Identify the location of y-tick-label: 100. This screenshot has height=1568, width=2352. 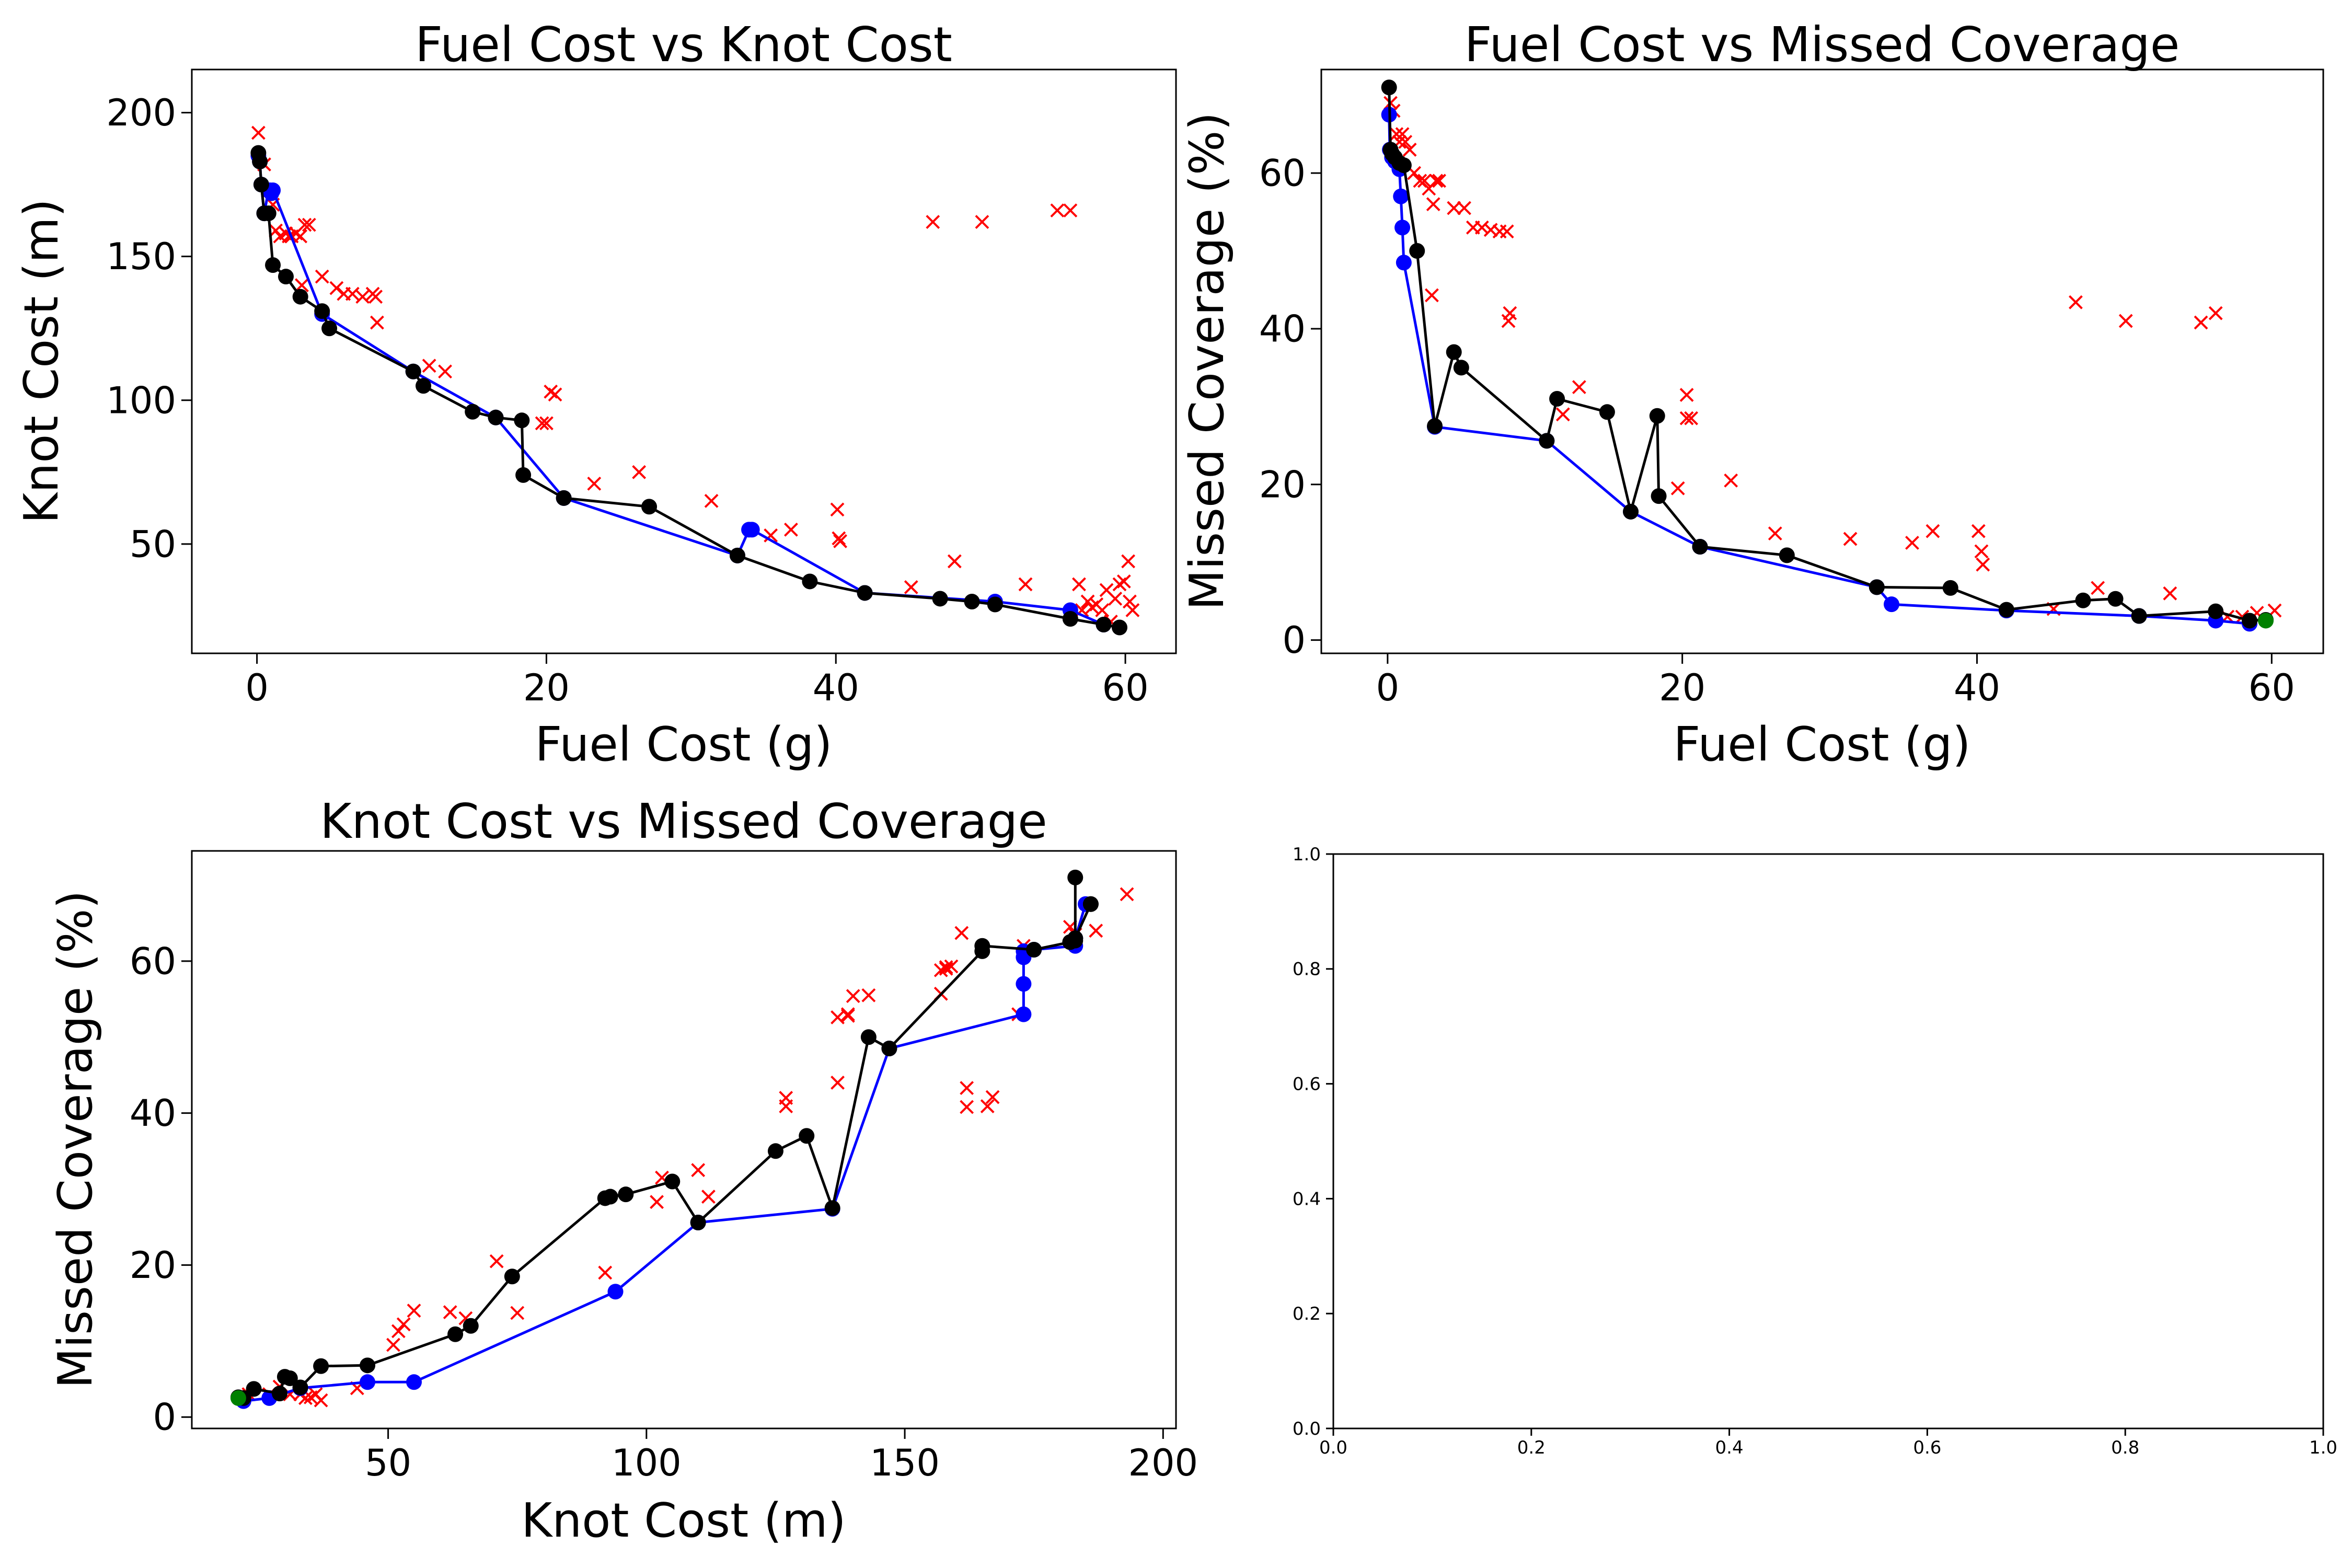
(141, 400).